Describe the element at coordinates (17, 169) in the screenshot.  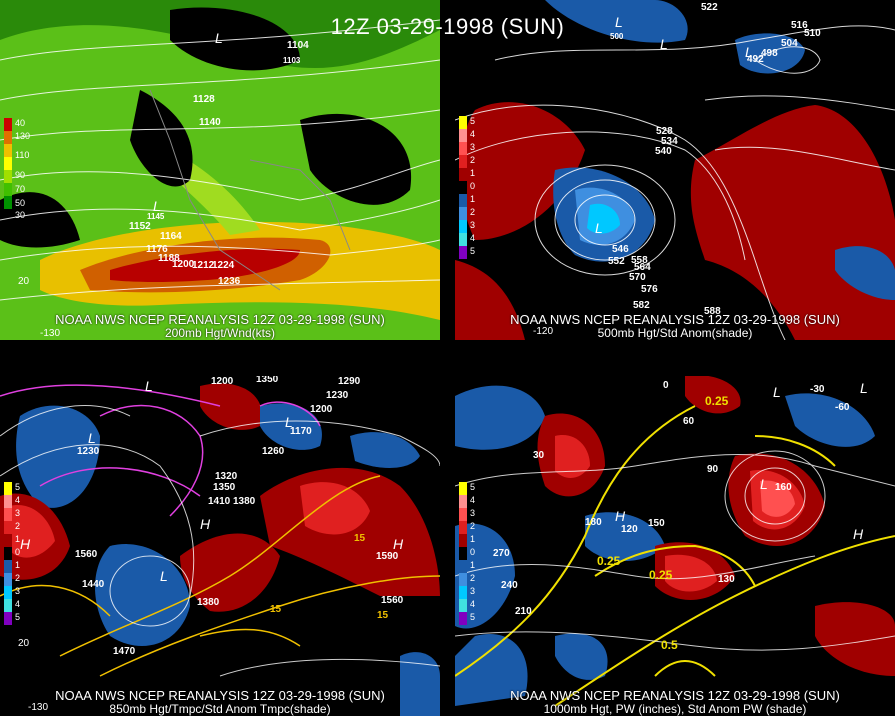
I see `color-scale-200mb: 40 130 110 90 70 50 30` at that location.